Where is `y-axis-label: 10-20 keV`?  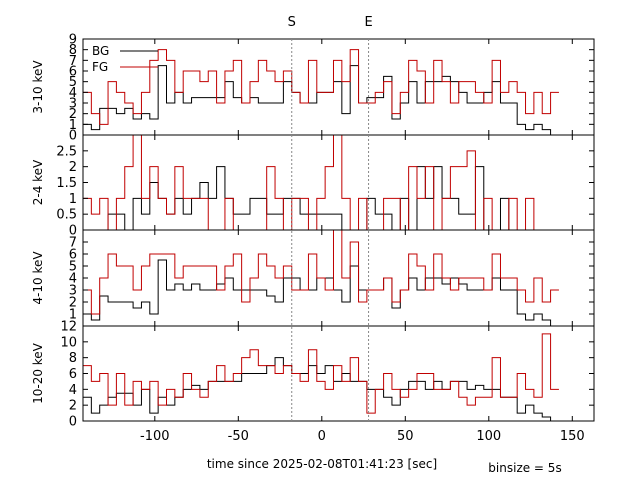 y-axis-label: 10-20 keV is located at coordinates (38, 373).